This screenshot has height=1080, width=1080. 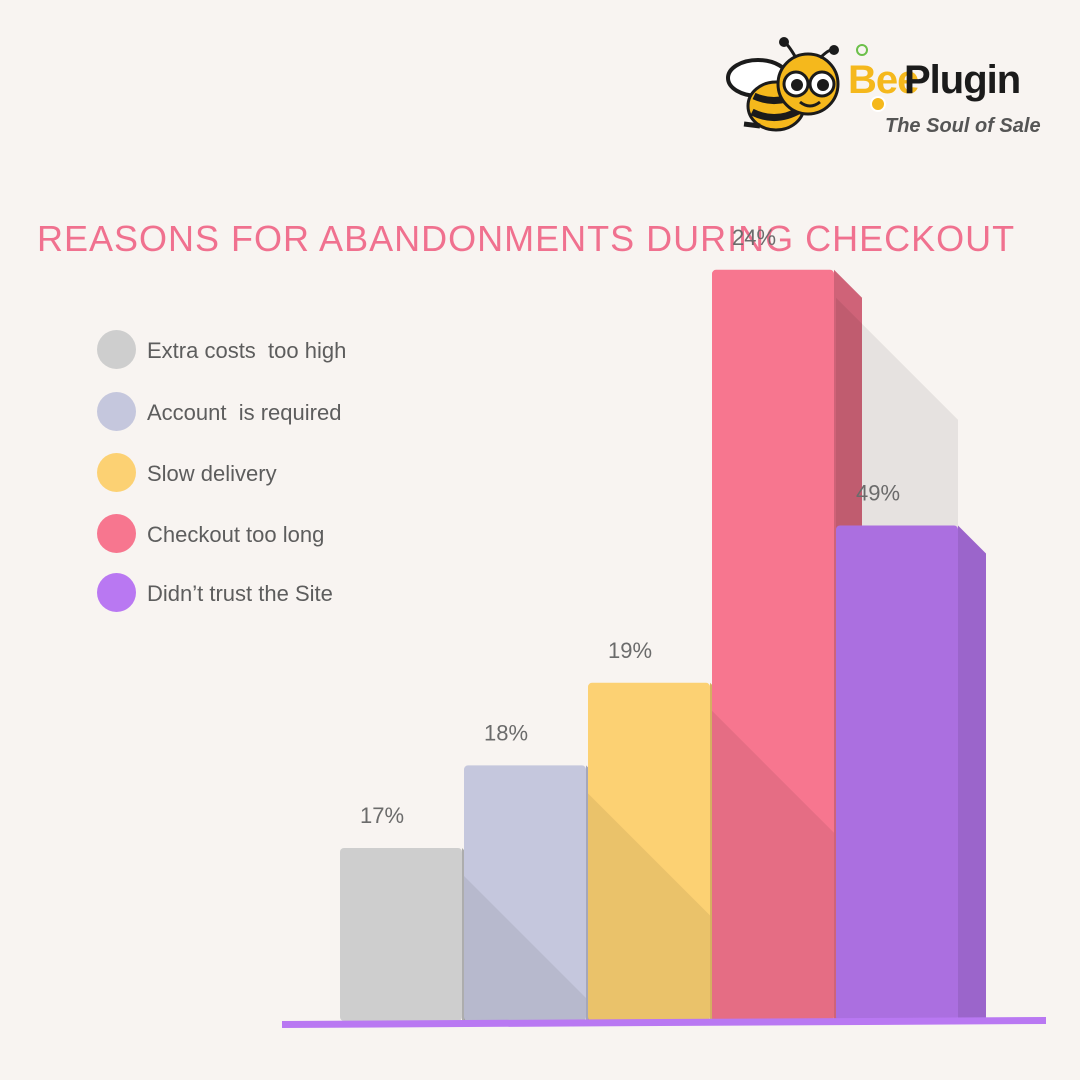 I want to click on bar-value-label: 19%, so click(x=630, y=650).